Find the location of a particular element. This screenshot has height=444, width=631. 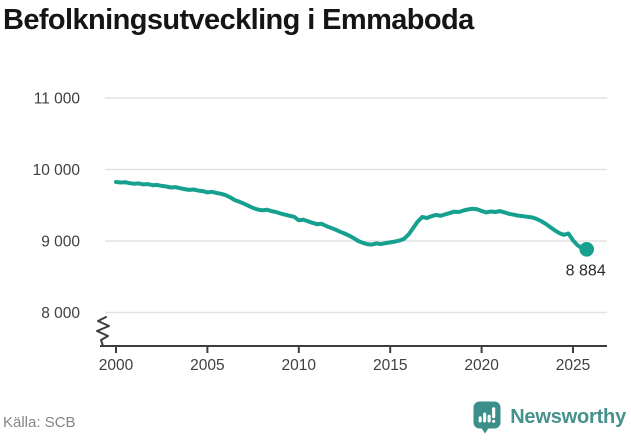

newsworthy-logo: Newsworthy is located at coordinates (549, 417).